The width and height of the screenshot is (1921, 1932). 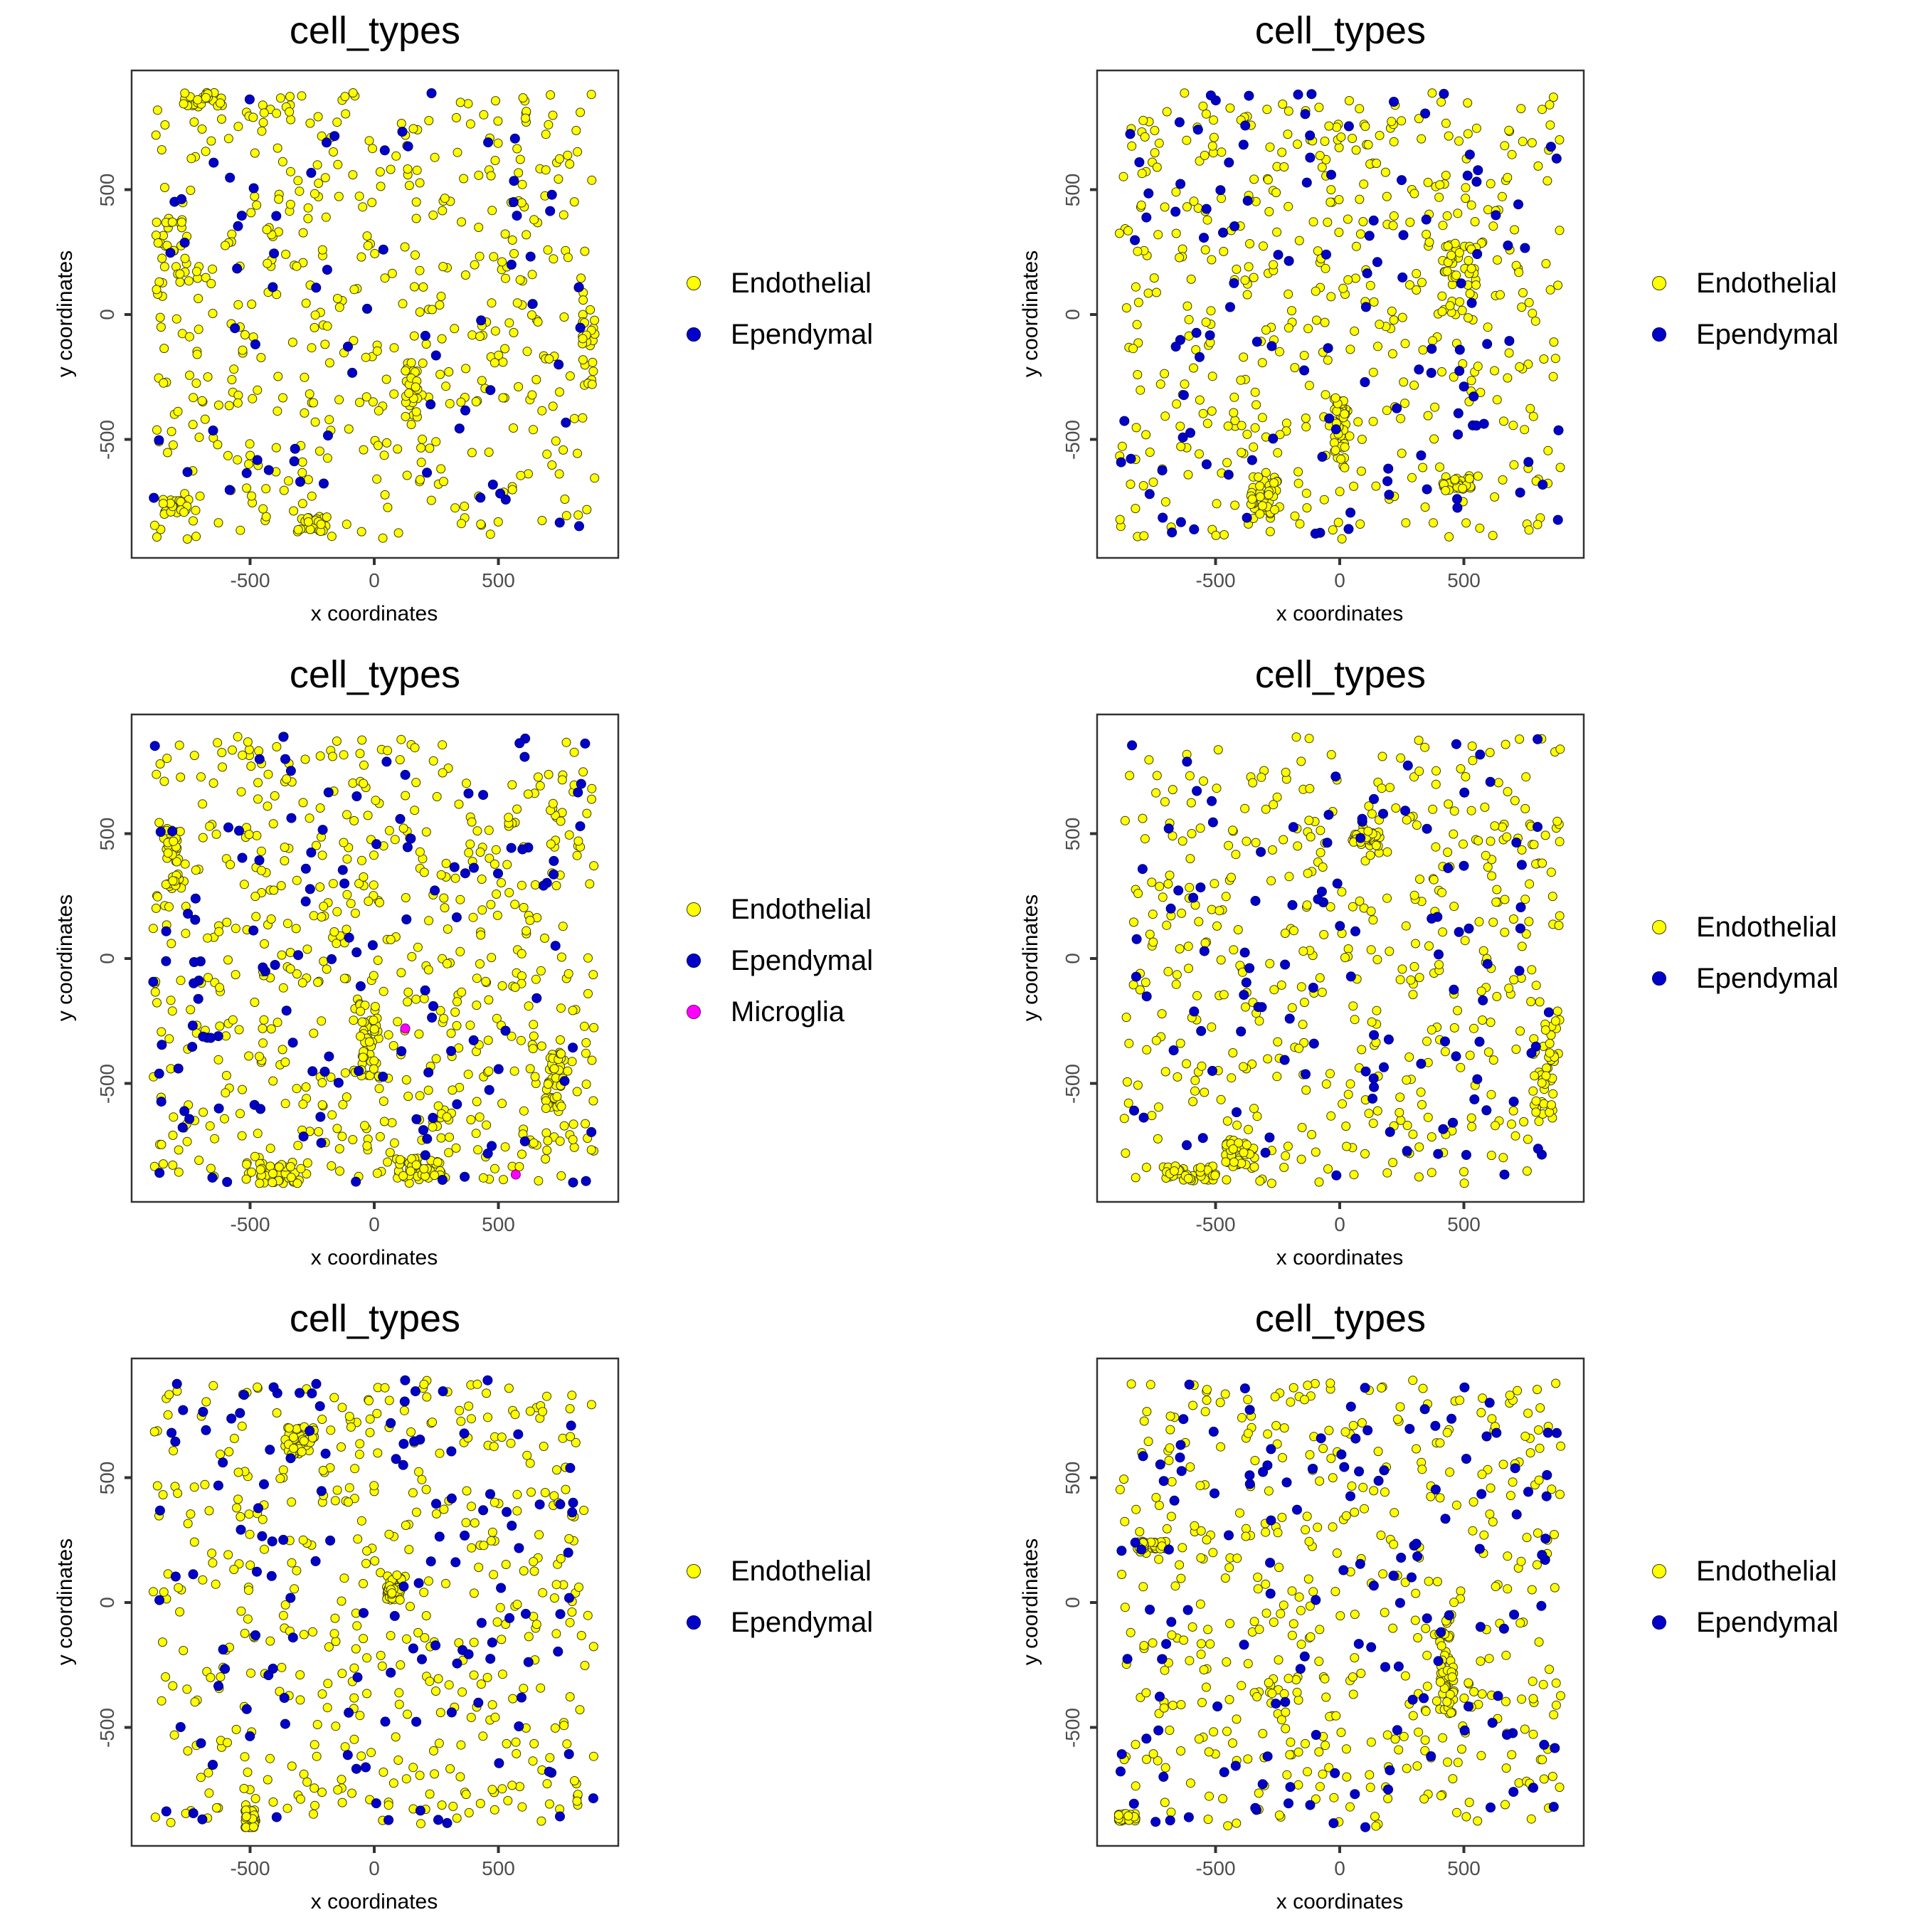 I want to click on legend-label: Microglia, so click(x=788, y=1012).